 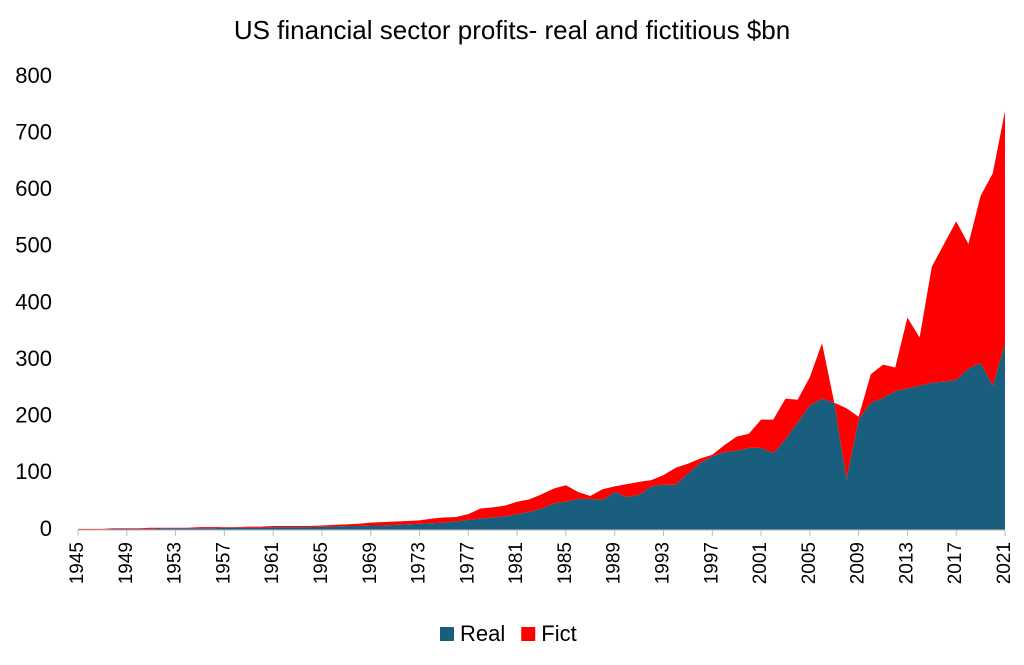 What do you see at coordinates (711, 563) in the screenshot?
I see `x-tick-label: 1997` at bounding box center [711, 563].